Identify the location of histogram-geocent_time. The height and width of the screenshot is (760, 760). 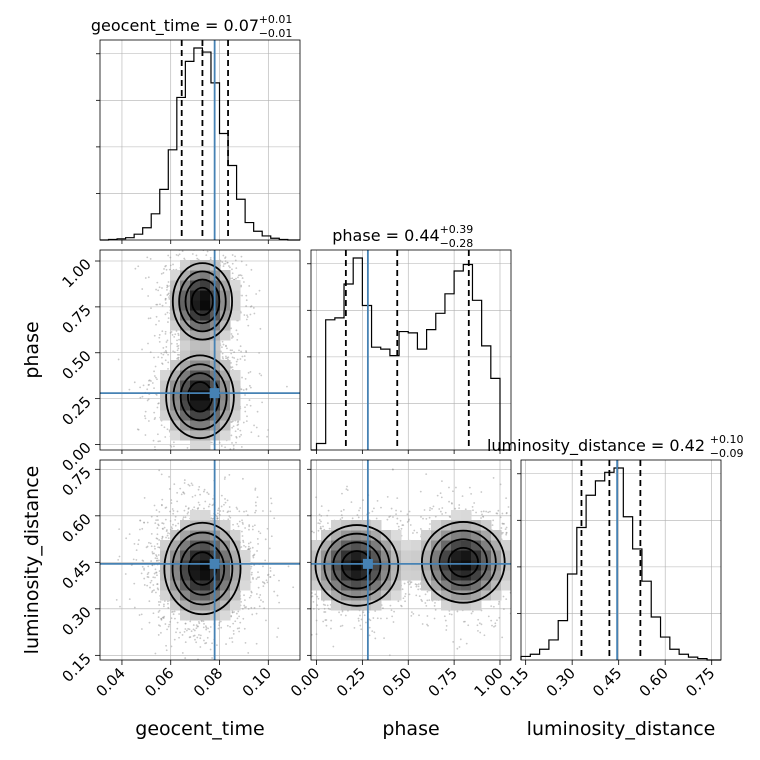
(200, 144).